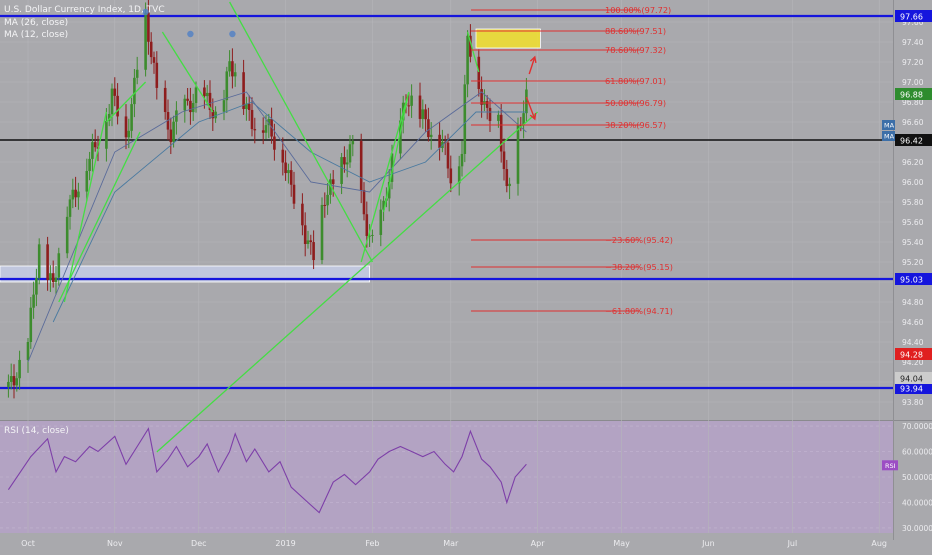 The image size is (932, 555). I want to click on up-arrow, so click(532, 65).